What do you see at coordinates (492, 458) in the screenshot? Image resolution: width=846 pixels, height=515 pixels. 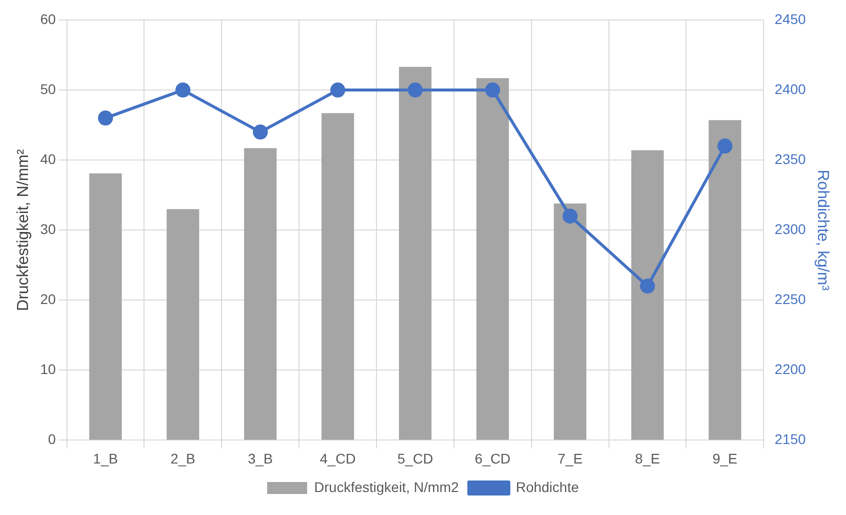 I see `x-tick-label: 6_CD` at bounding box center [492, 458].